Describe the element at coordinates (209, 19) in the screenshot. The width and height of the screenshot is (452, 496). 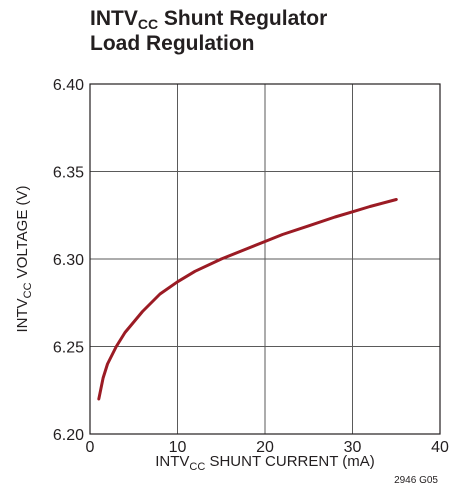
I see `chart-title-line1: INTVCC Shunt Regulator` at that location.